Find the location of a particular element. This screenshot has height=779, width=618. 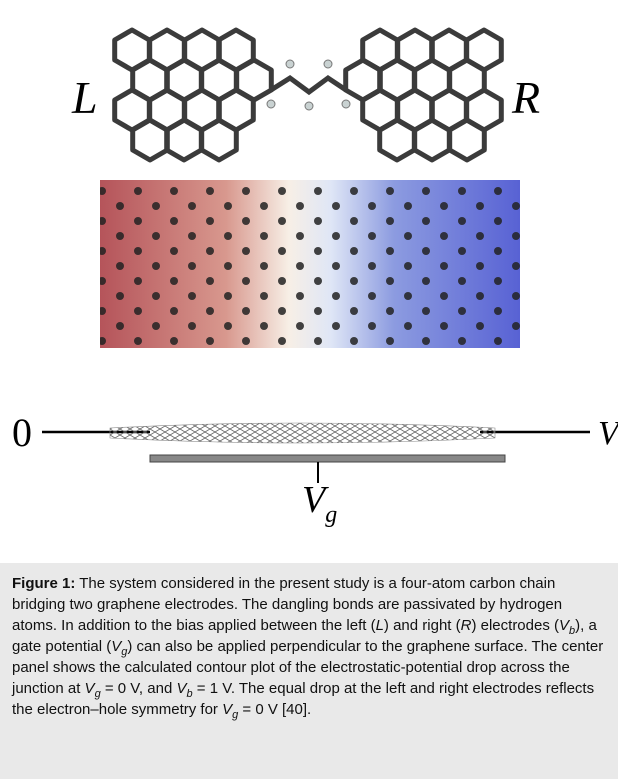

caption-text: ), a gate potential ( is located at coordinates (304, 636).